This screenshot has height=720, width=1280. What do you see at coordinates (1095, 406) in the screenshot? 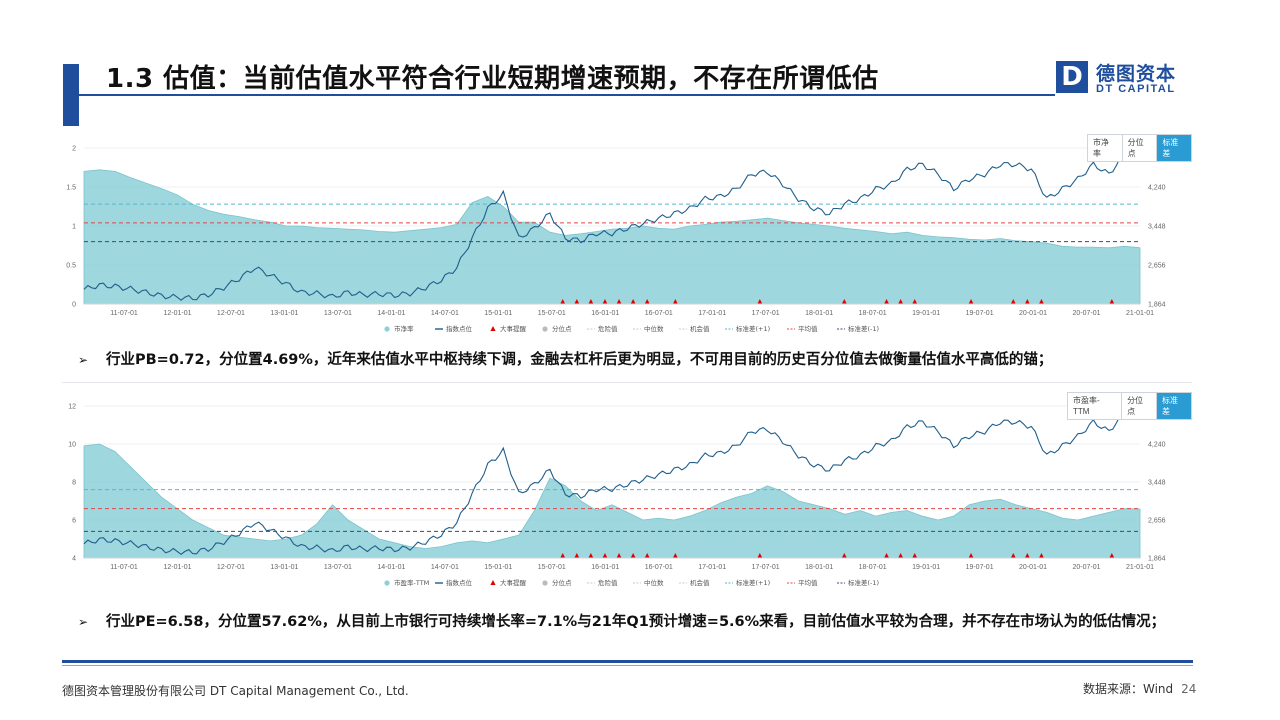
I see `toggle-pe: 市盈率-TTM` at bounding box center [1095, 406].